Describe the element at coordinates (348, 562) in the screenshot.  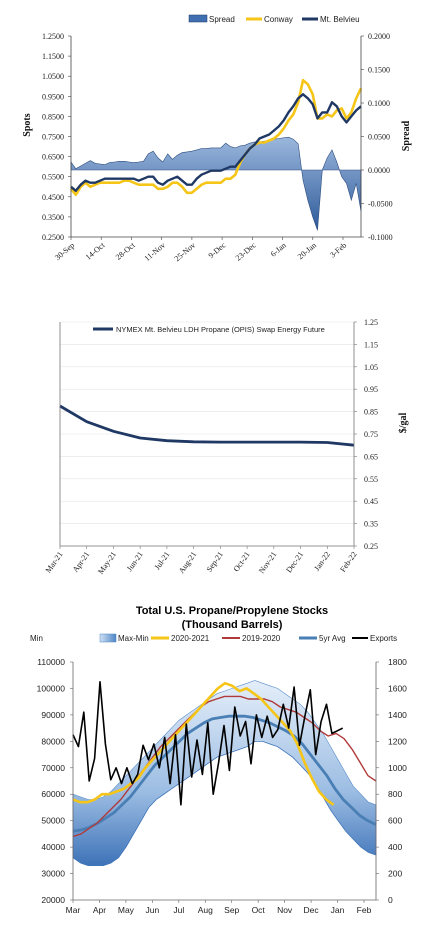
I see `x-tick-label: Feb-22` at that location.